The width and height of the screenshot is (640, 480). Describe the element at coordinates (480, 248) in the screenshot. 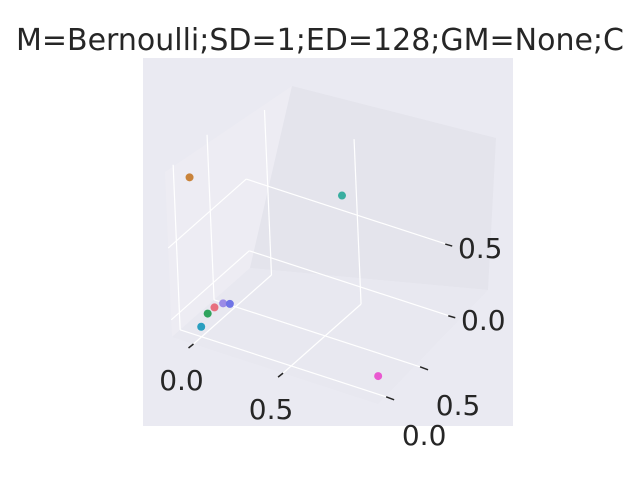

I see `z-tick-label: 0.5` at that location.